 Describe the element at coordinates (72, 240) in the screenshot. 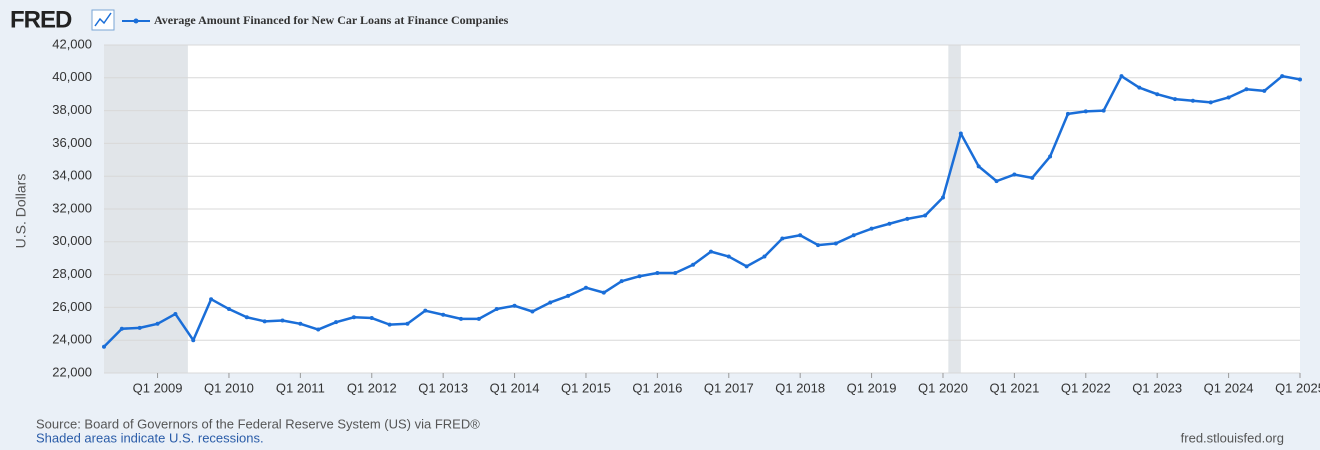

I see `y-tick-label: 30,000` at that location.